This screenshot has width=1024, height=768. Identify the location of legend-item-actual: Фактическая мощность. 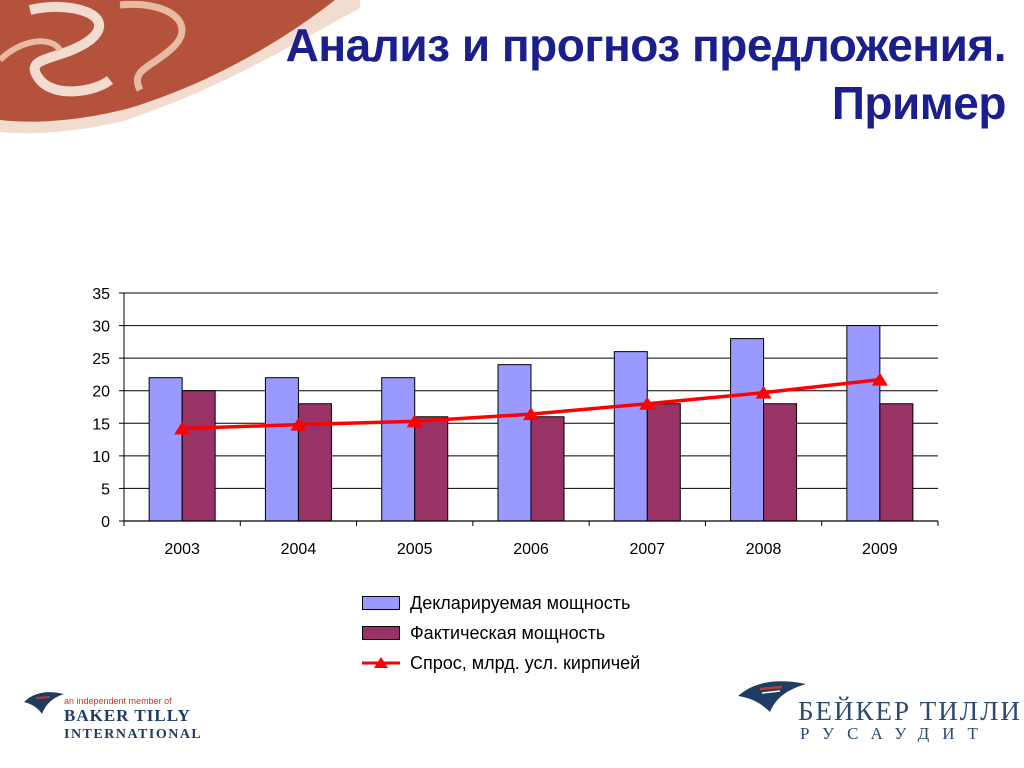
(501, 633).